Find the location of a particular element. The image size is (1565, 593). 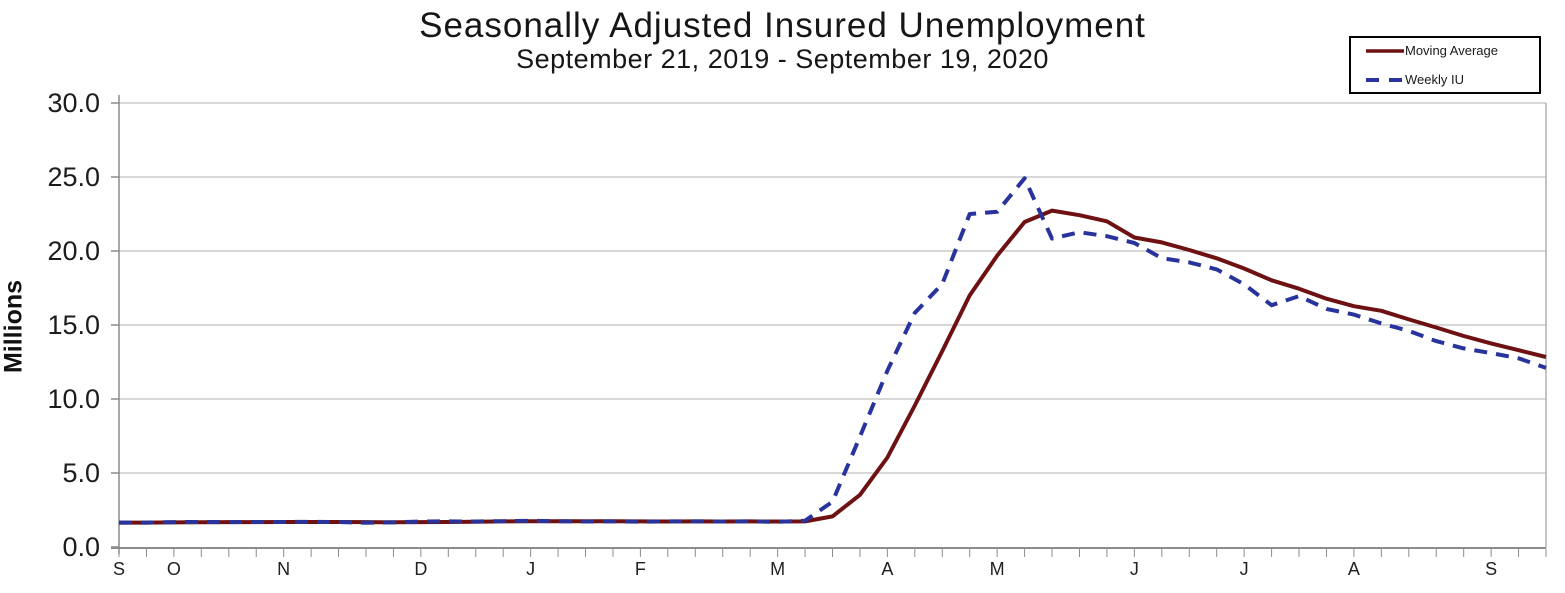

moving-average-line-swatch is located at coordinates (1385, 50).